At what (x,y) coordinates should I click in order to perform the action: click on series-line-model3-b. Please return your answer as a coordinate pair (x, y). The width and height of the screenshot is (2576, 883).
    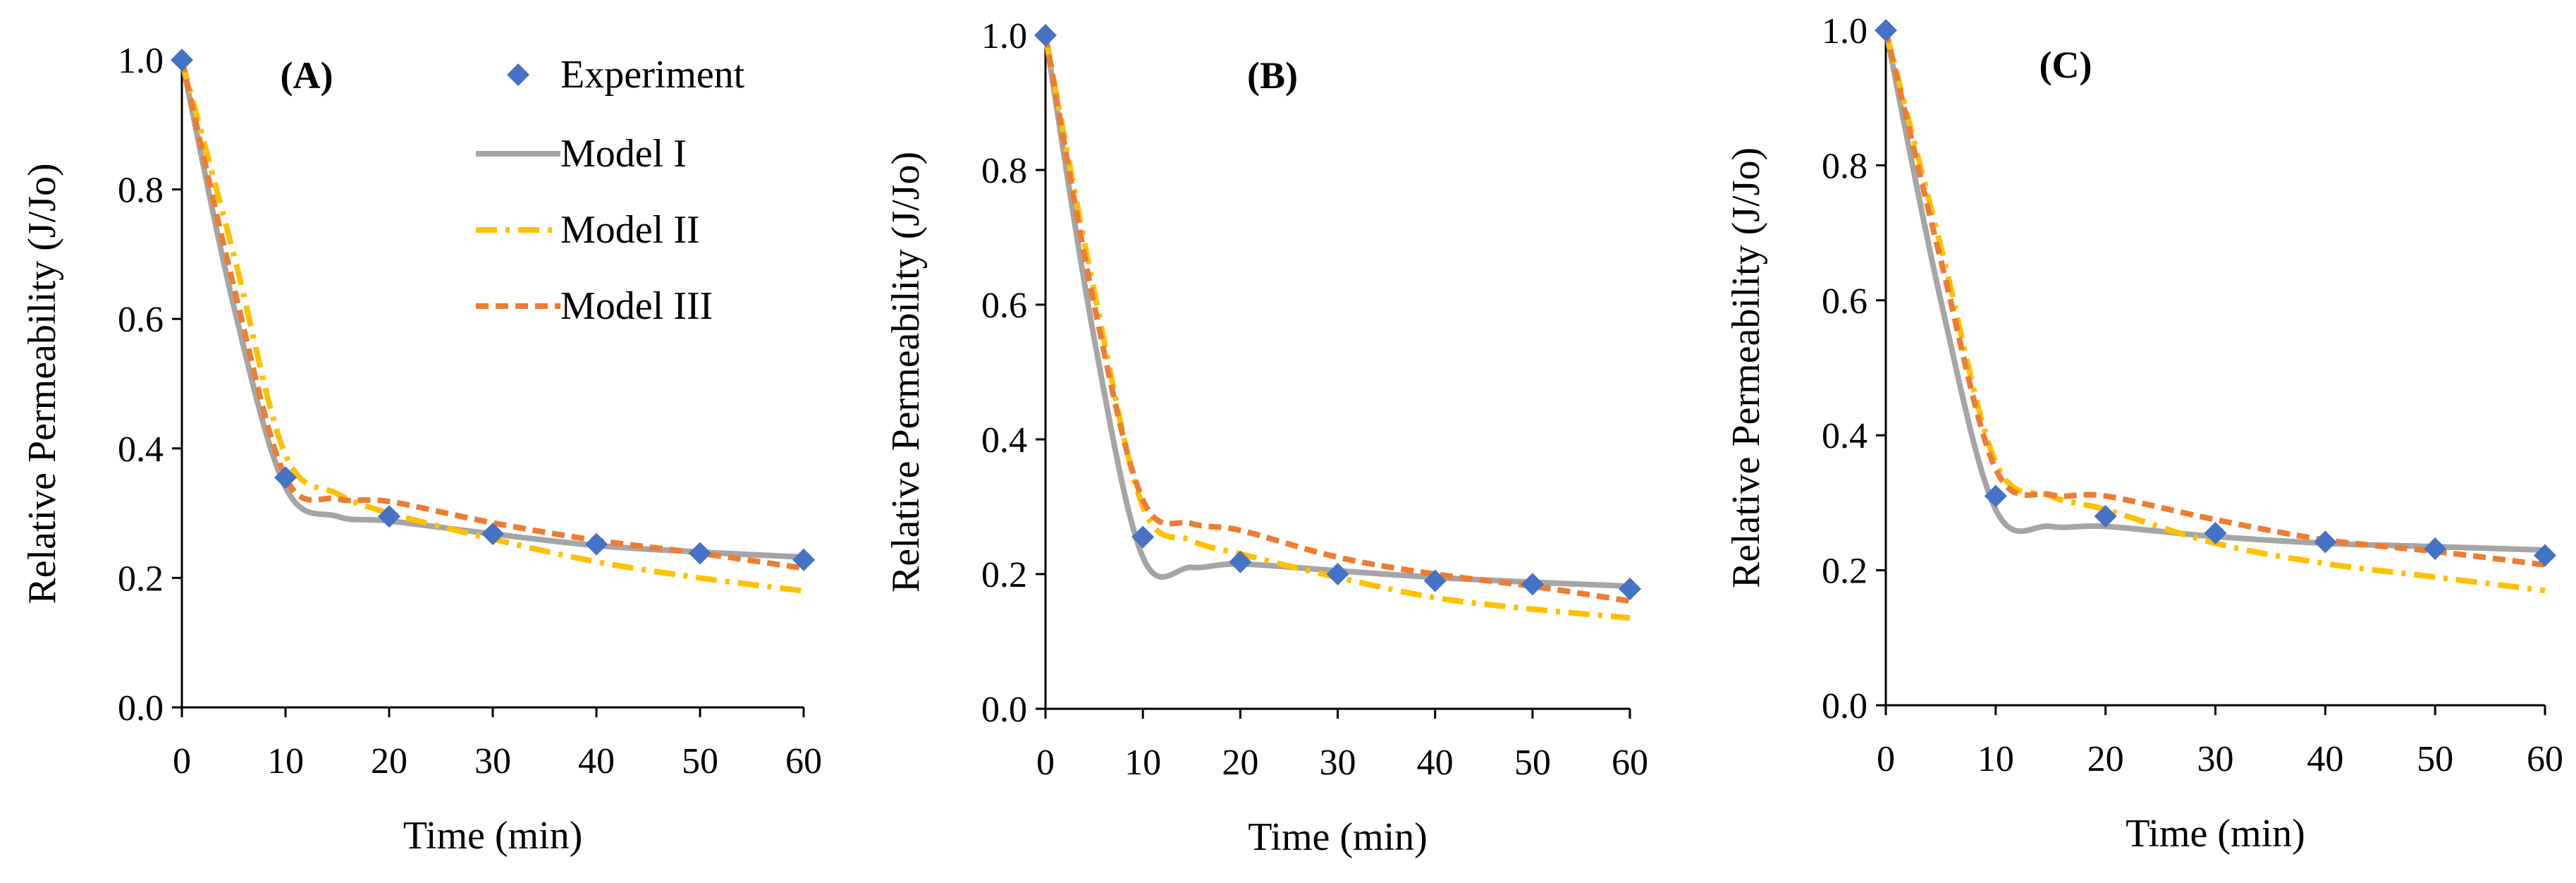
    Looking at the image, I should click on (1337, 319).